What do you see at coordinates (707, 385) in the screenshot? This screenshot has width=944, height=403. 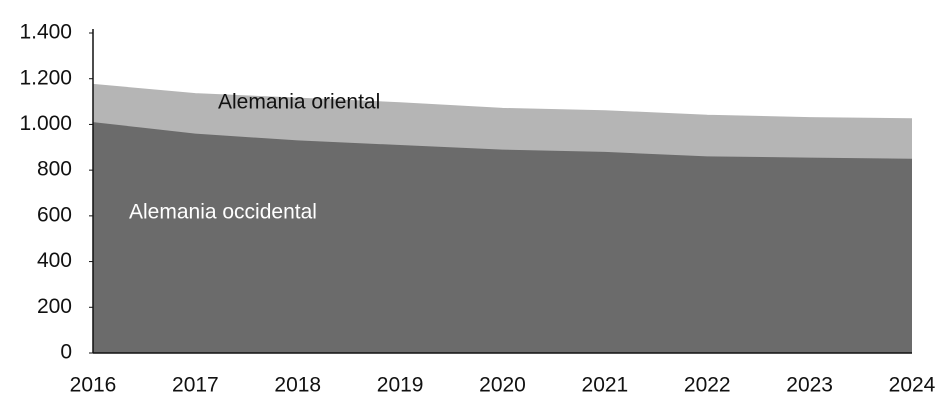 I see `x-tick-label: 2022` at bounding box center [707, 385].